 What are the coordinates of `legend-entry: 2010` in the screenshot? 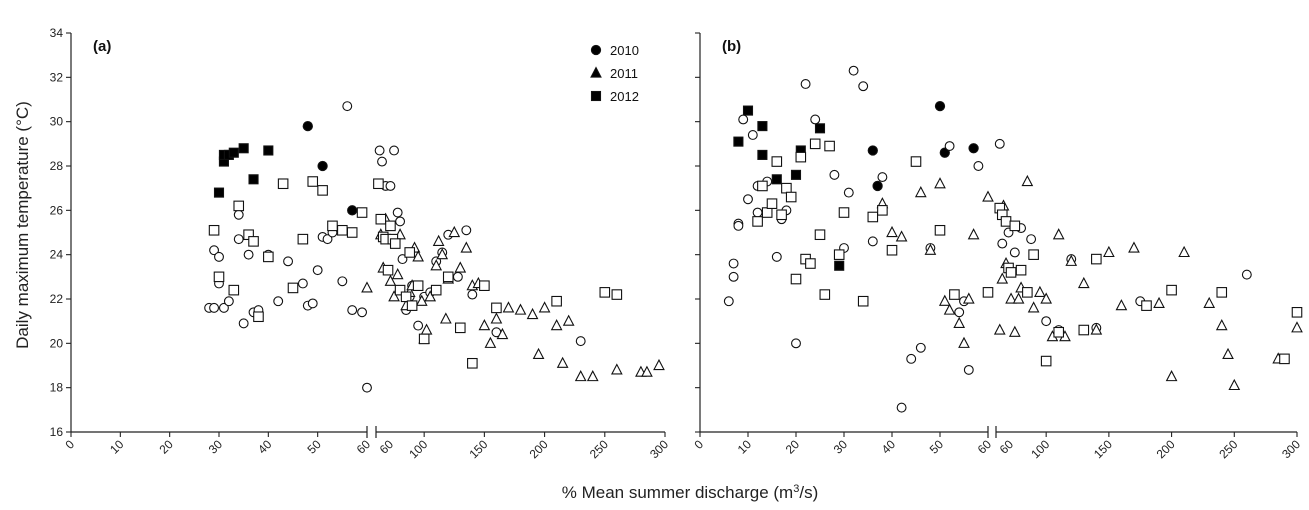 It's located at (614, 50).